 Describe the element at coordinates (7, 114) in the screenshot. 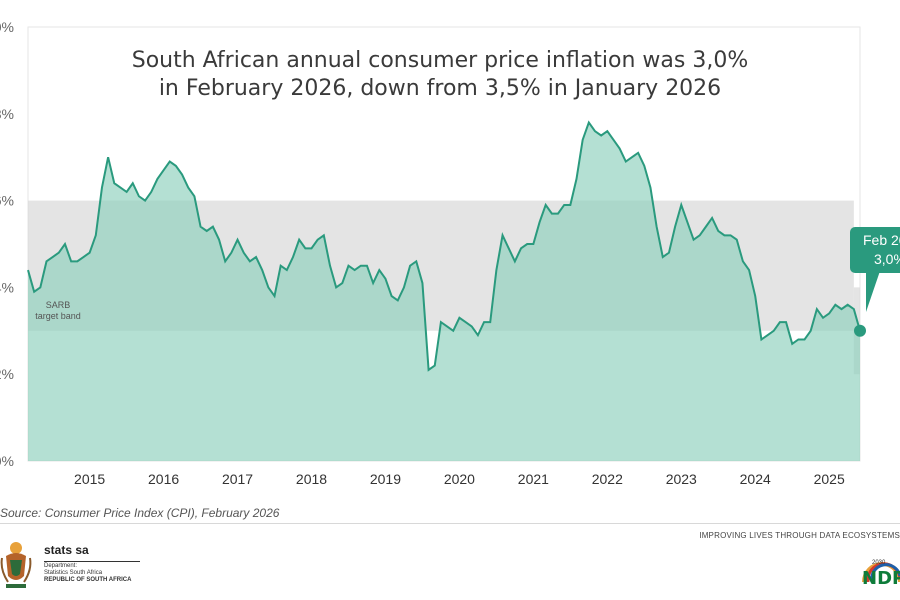

I see `y-tick-label: 8%` at that location.